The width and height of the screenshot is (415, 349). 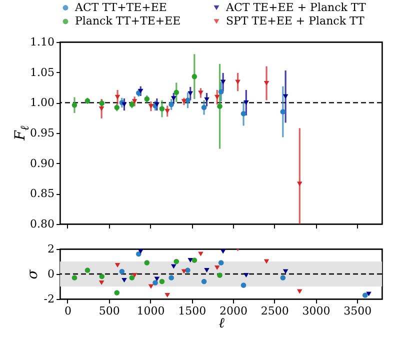 What do you see at coordinates (51, 249) in the screenshot?
I see `y-tick-label: 2` at bounding box center [51, 249].